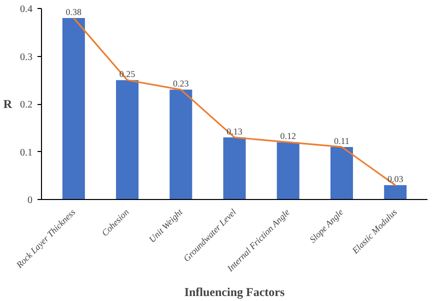  Describe the element at coordinates (234, 131) in the screenshot. I see `data-label: 0.13` at that location.